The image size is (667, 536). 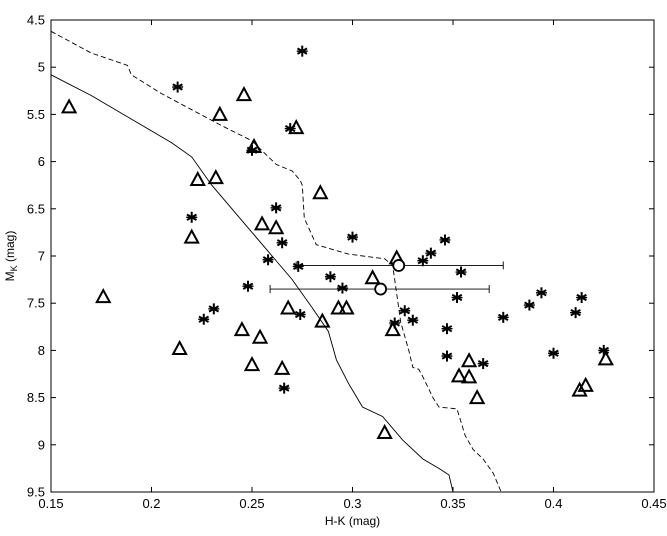 I want to click on x-tick-label: 0.3, so click(x=352, y=503).